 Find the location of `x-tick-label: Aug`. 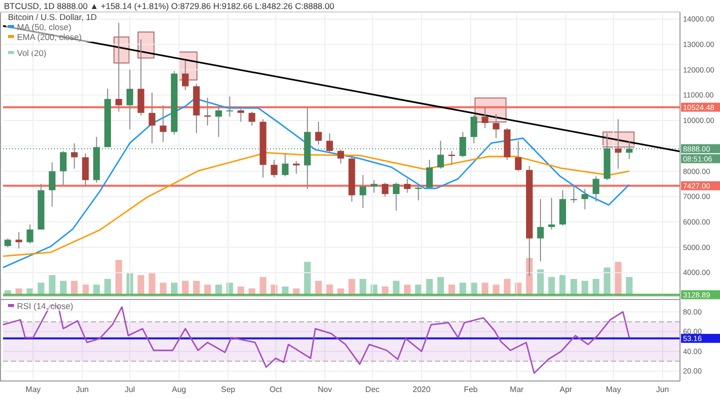

x-tick-label: Aug is located at coordinates (179, 389).